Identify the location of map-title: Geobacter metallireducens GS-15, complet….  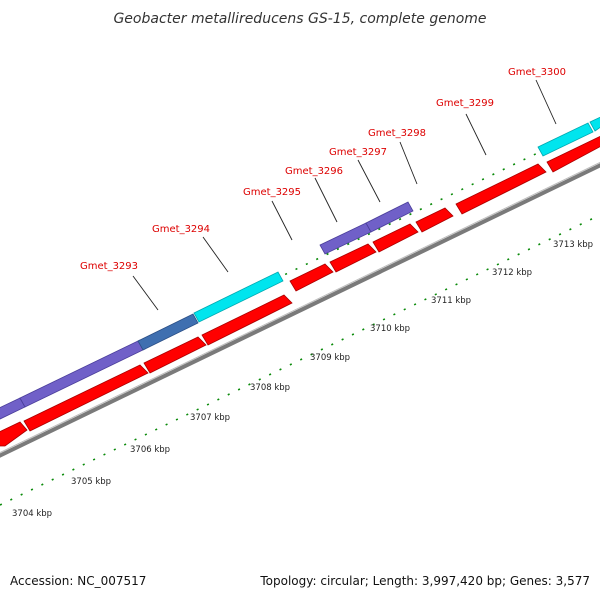
(299, 19).